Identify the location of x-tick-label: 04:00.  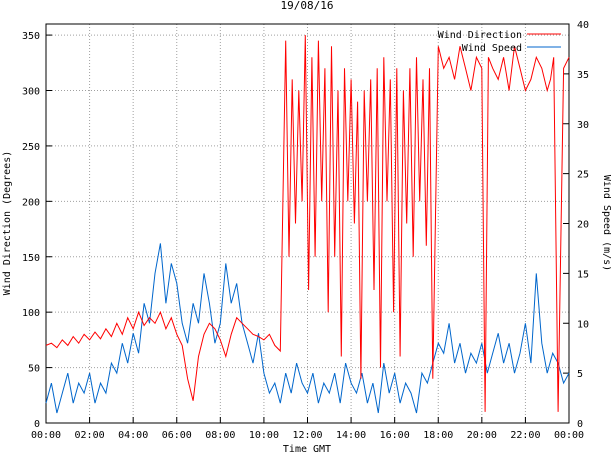
(133, 435).